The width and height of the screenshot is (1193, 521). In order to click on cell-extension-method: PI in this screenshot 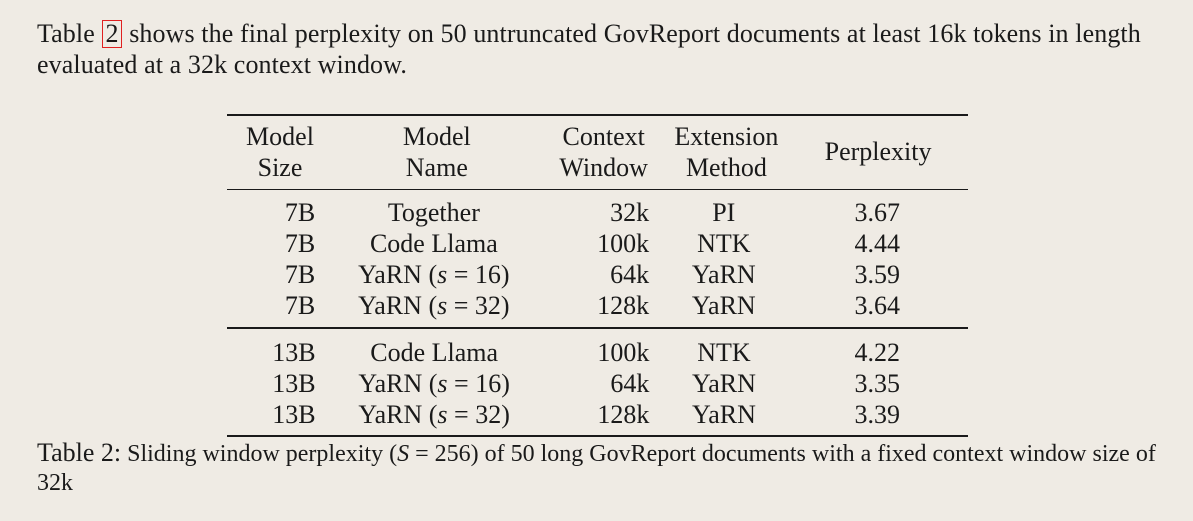, I will do `click(724, 213)`.